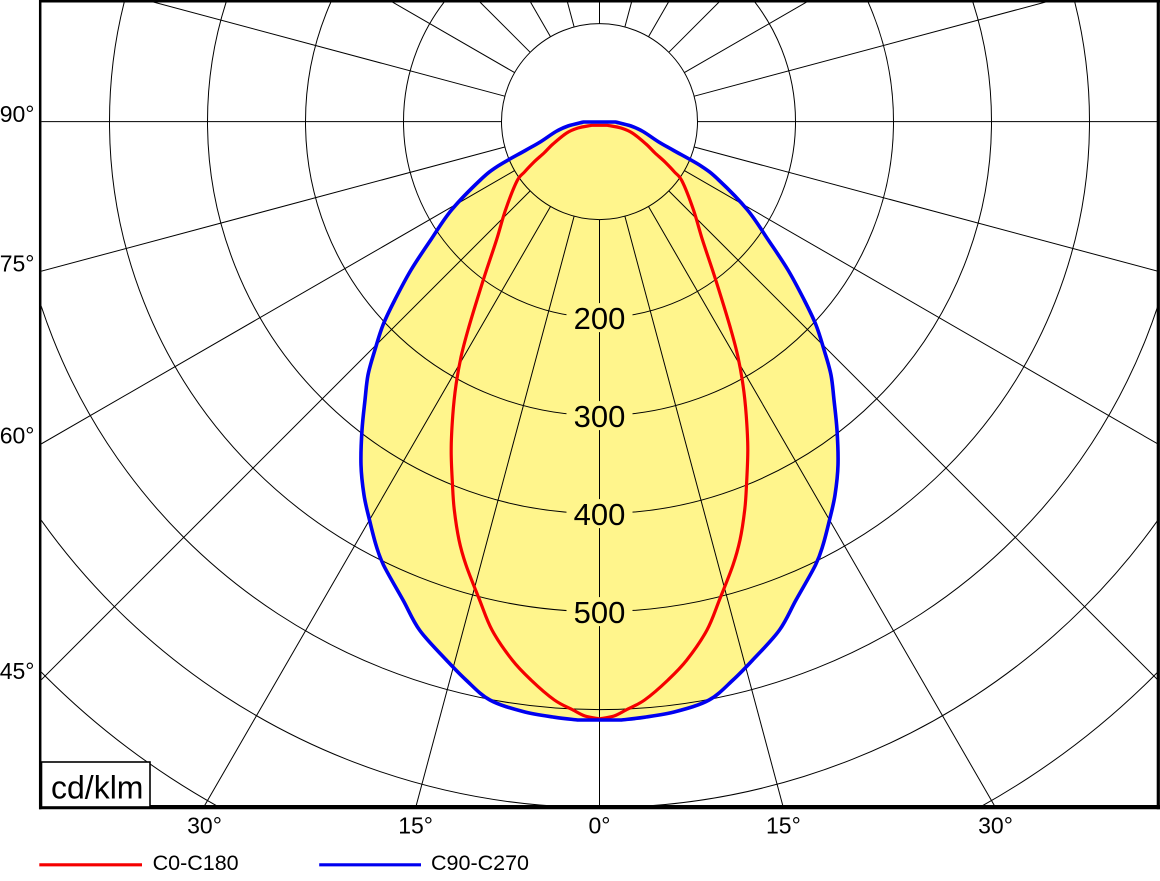  What do you see at coordinates (480, 863) in the screenshot?
I see `svg-text: C90-C270` at bounding box center [480, 863].